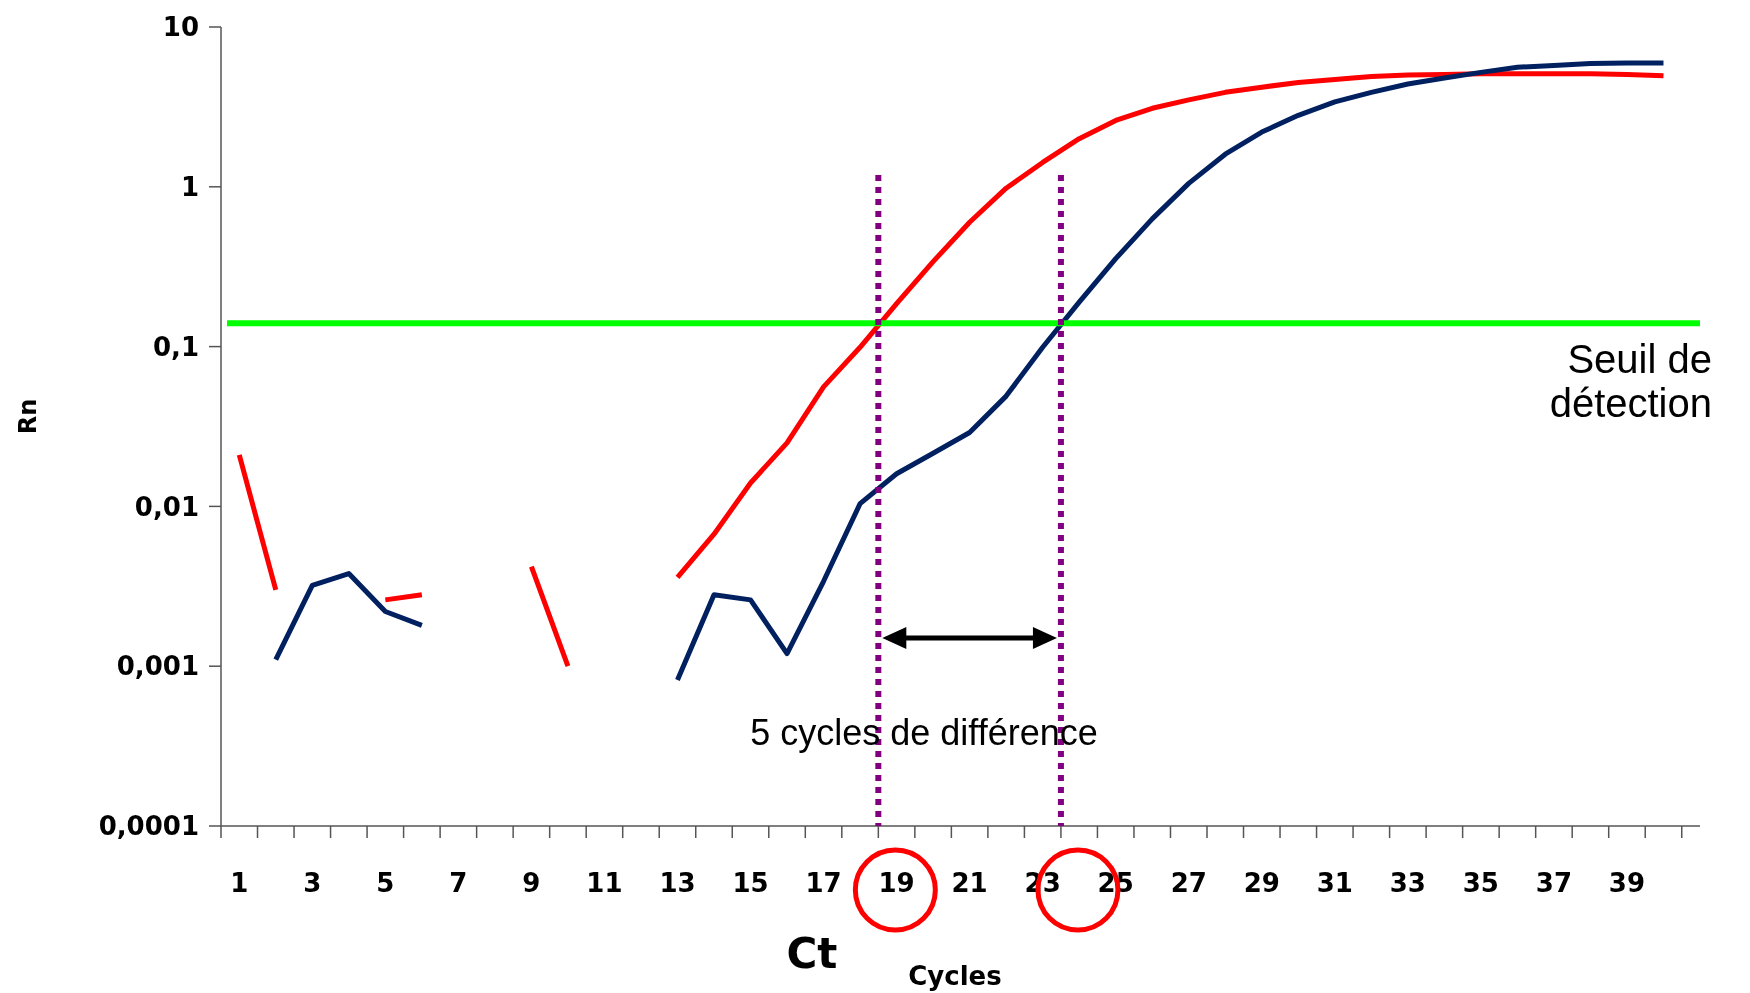 The image size is (1750, 993). Describe the element at coordinates (750, 883) in the screenshot. I see `x-tick-label: 15` at that location.